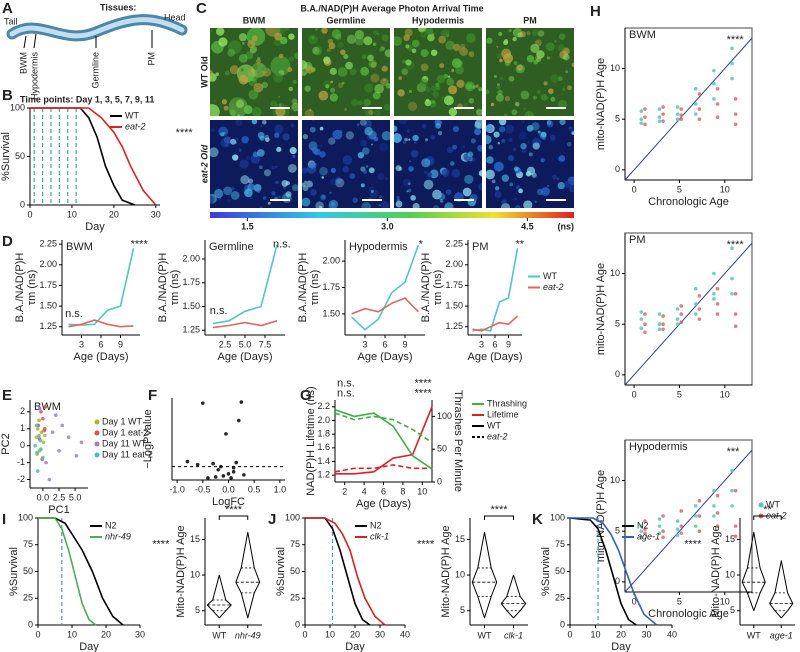 Image resolution: width=800 pixels, height=652 pixels. Describe the element at coordinates (125, 432) in the screenshot. I see `legend-label: Day 1 eat-2` at that location.